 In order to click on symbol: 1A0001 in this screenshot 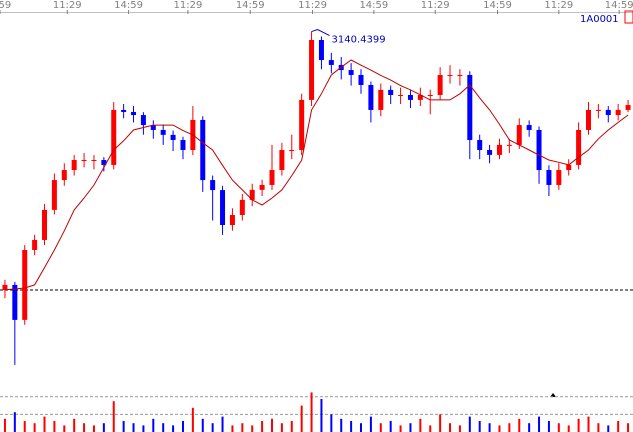, I will do `click(599, 19)`.